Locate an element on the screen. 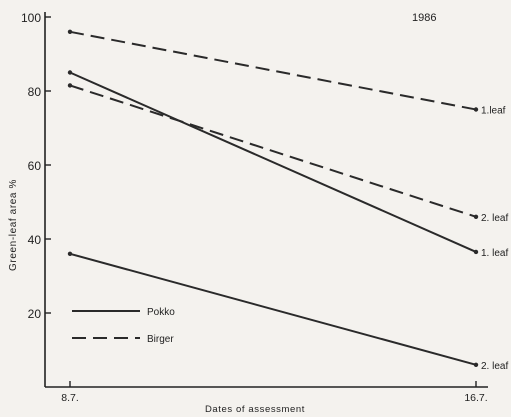 The image size is (511, 417). y-ticks: 20 40 60 80 100 is located at coordinates (36, 166).